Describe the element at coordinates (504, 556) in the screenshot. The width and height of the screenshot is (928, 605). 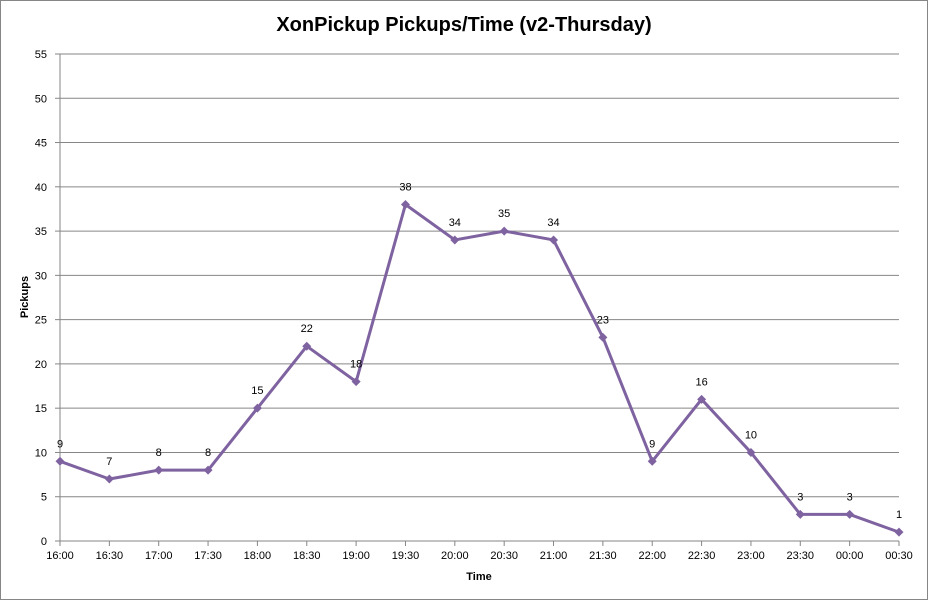
I see `x-tick-label: 20:30` at that location.